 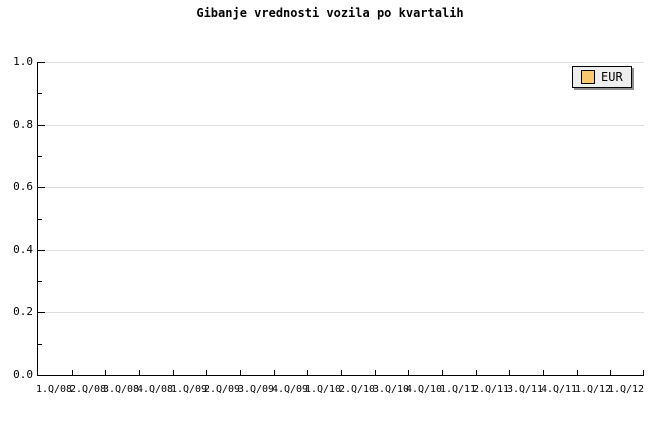 I want to click on y-axis-tick-label: 0.4, so click(x=23, y=249).